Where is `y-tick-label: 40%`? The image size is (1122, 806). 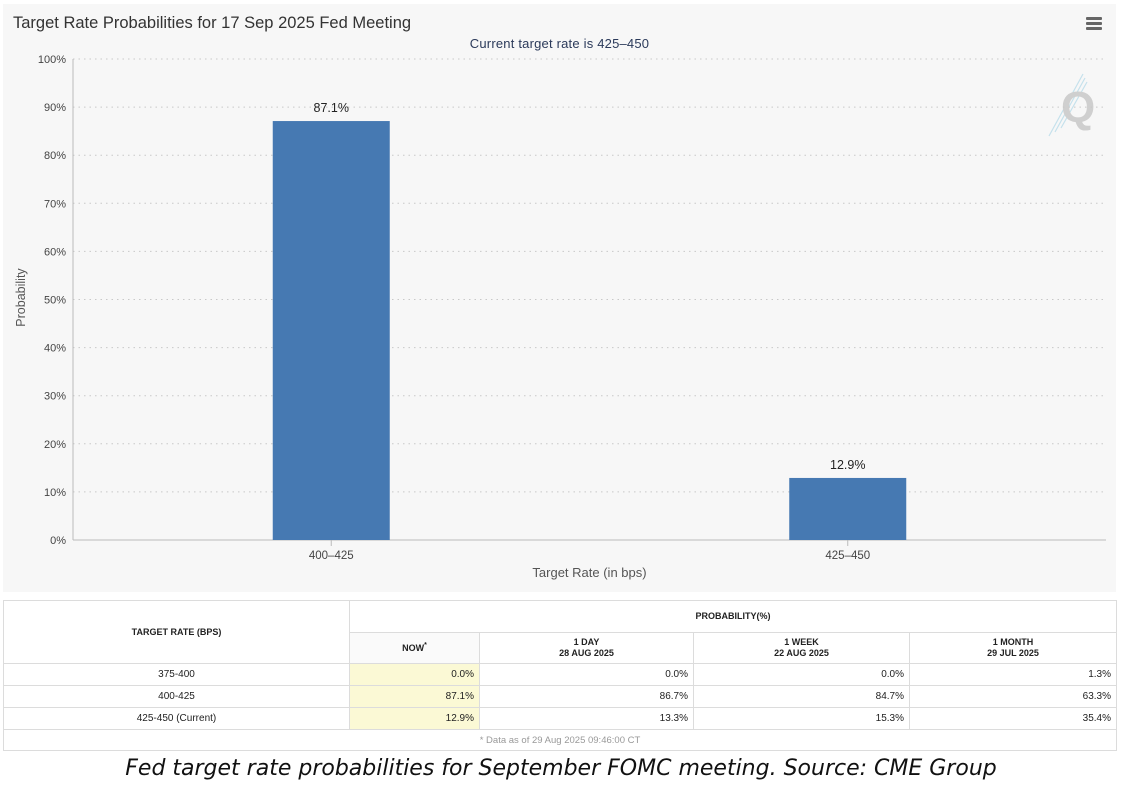
y-tick-label: 40% is located at coordinates (55, 349).